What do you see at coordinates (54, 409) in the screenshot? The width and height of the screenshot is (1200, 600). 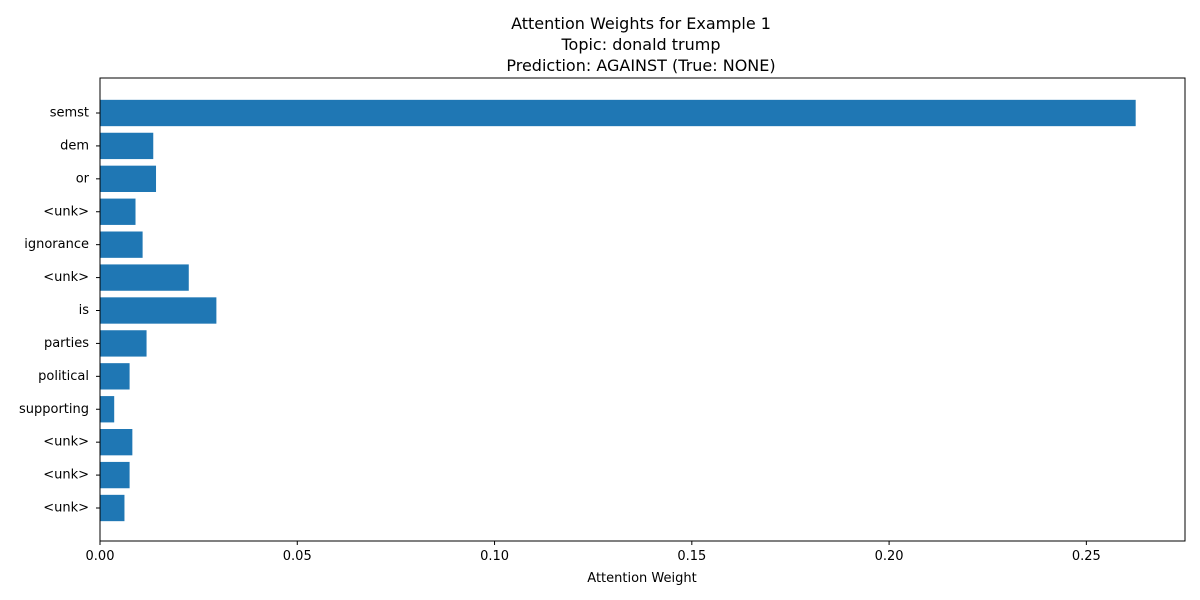 I see `y-tick-label: supporting` at bounding box center [54, 409].